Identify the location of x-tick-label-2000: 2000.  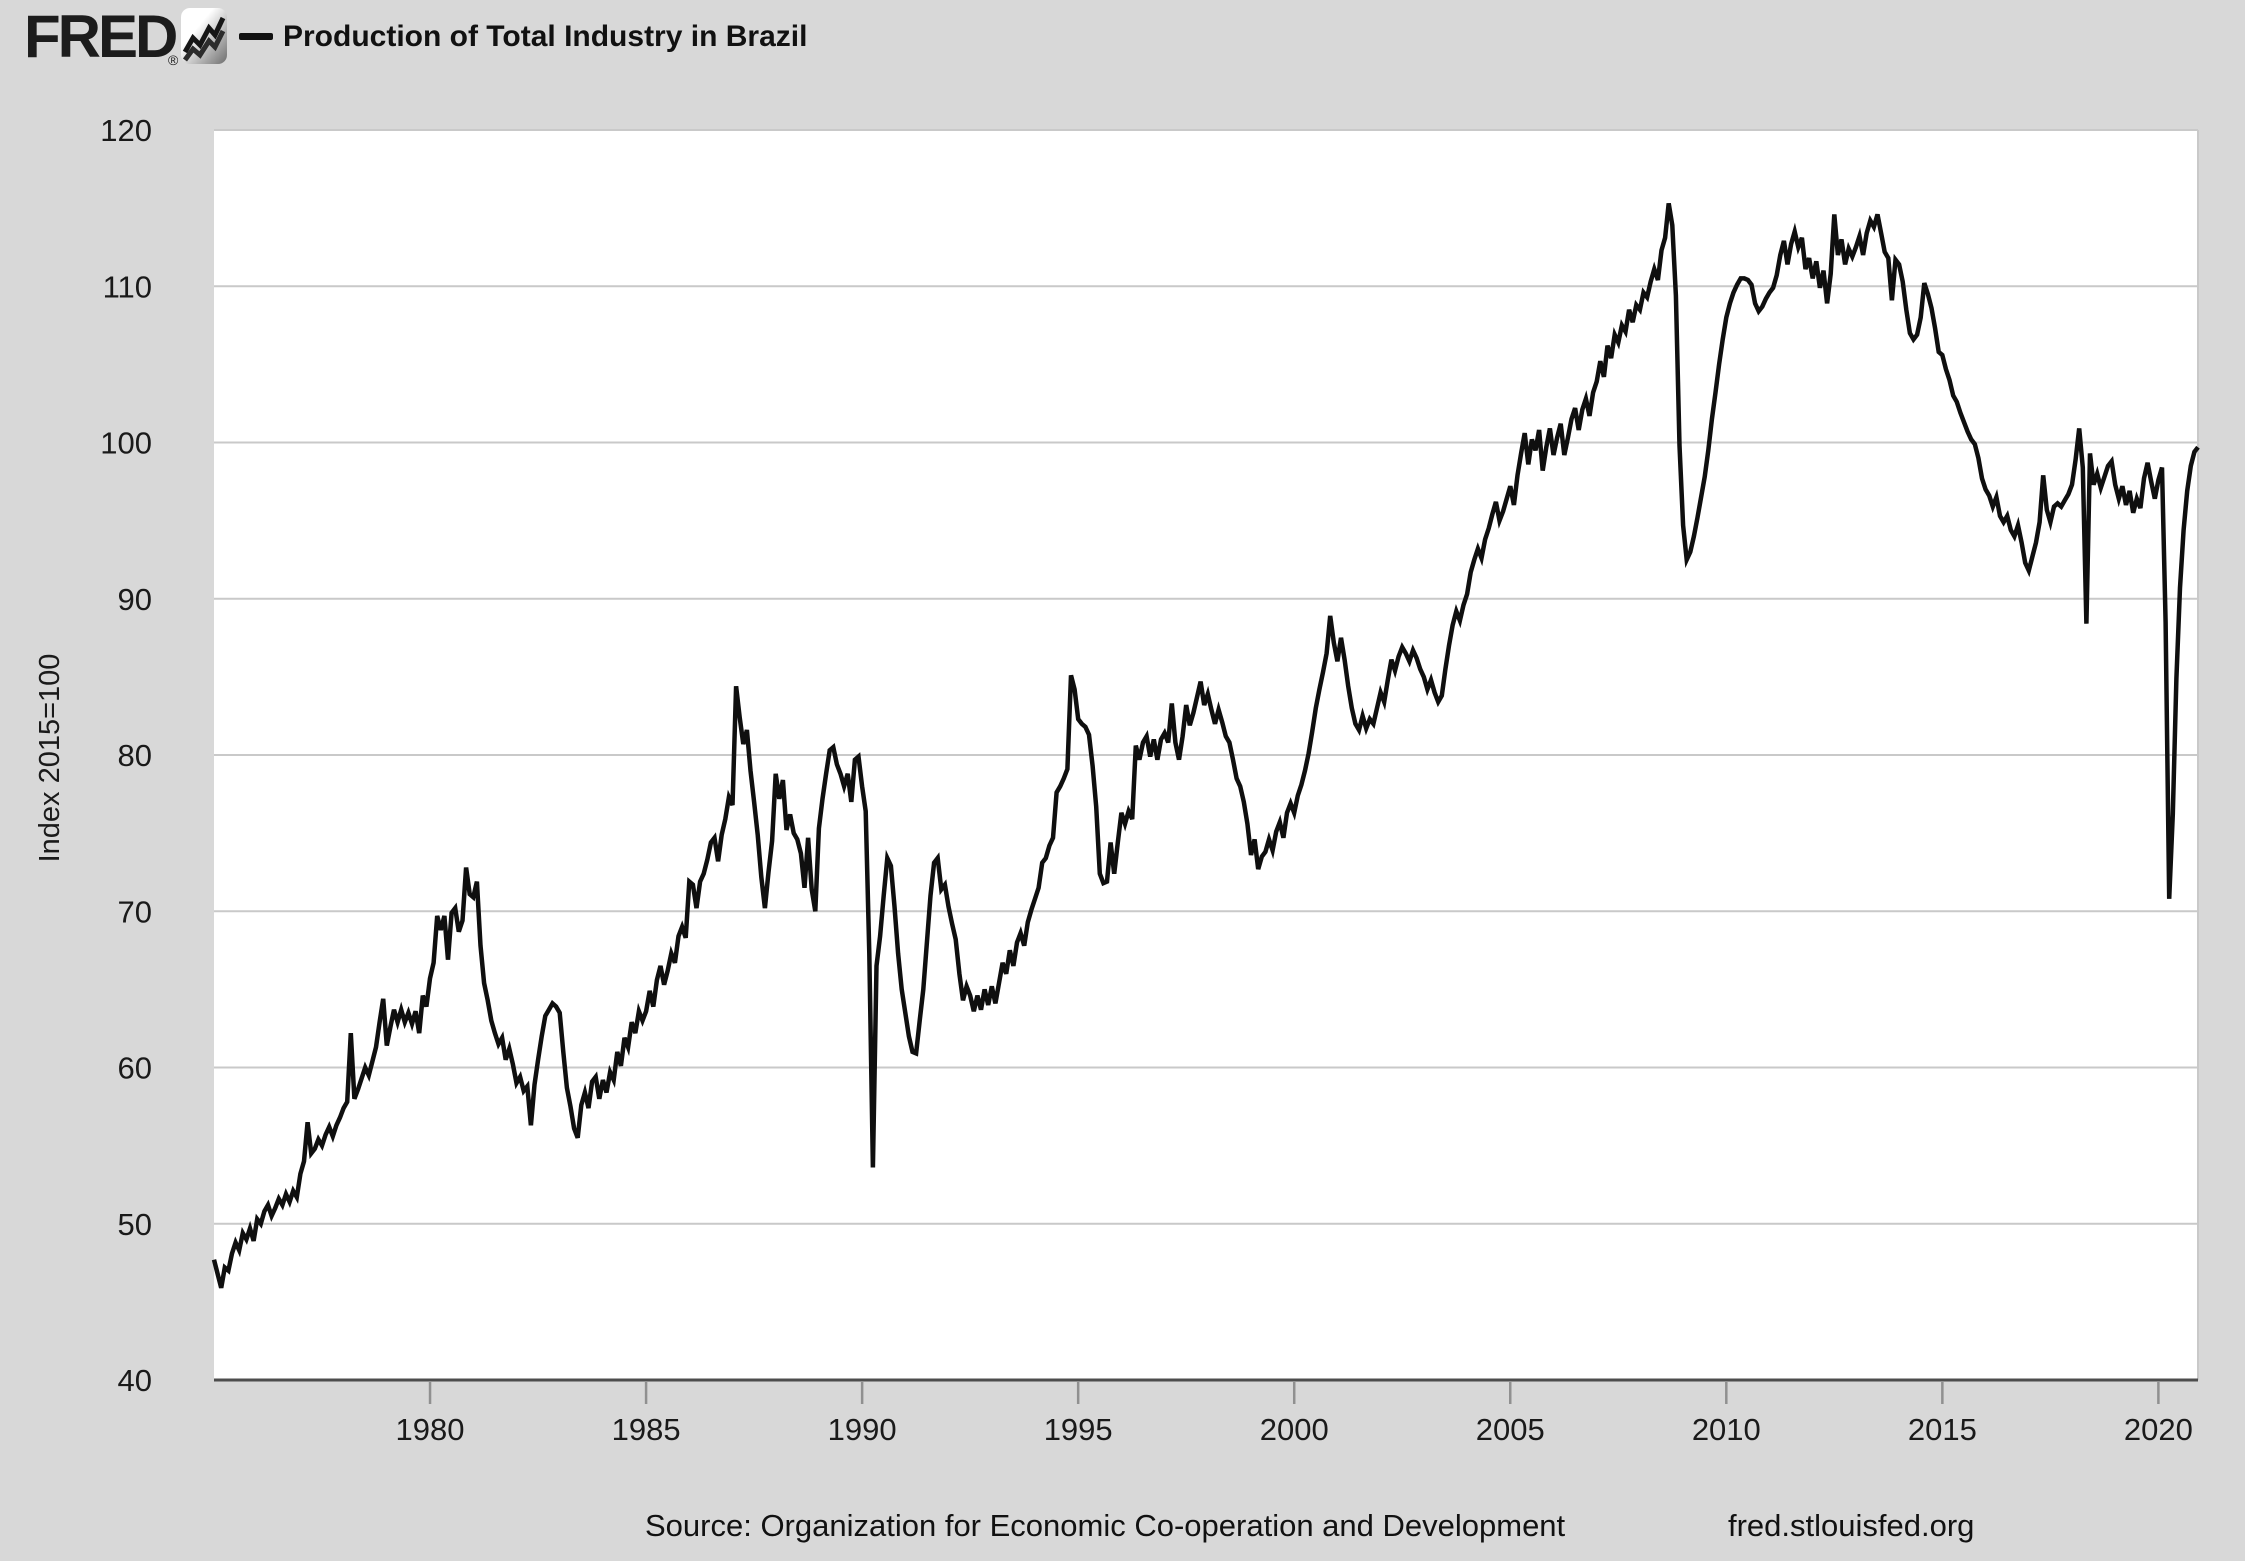
(1294, 1429).